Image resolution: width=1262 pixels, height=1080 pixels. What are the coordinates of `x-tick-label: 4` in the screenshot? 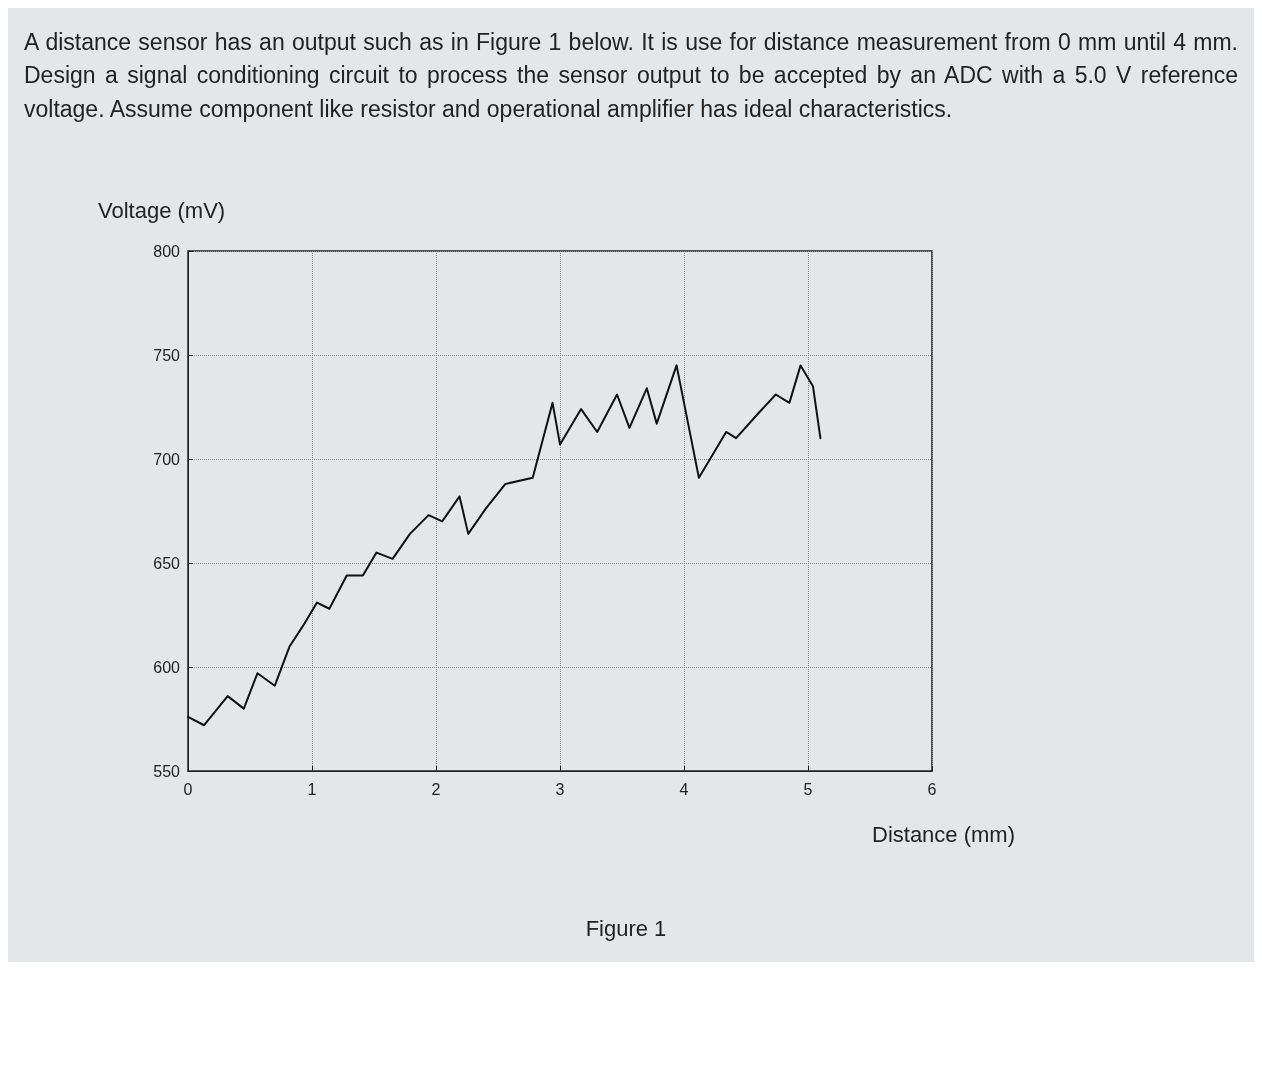 It's located at (684, 789).